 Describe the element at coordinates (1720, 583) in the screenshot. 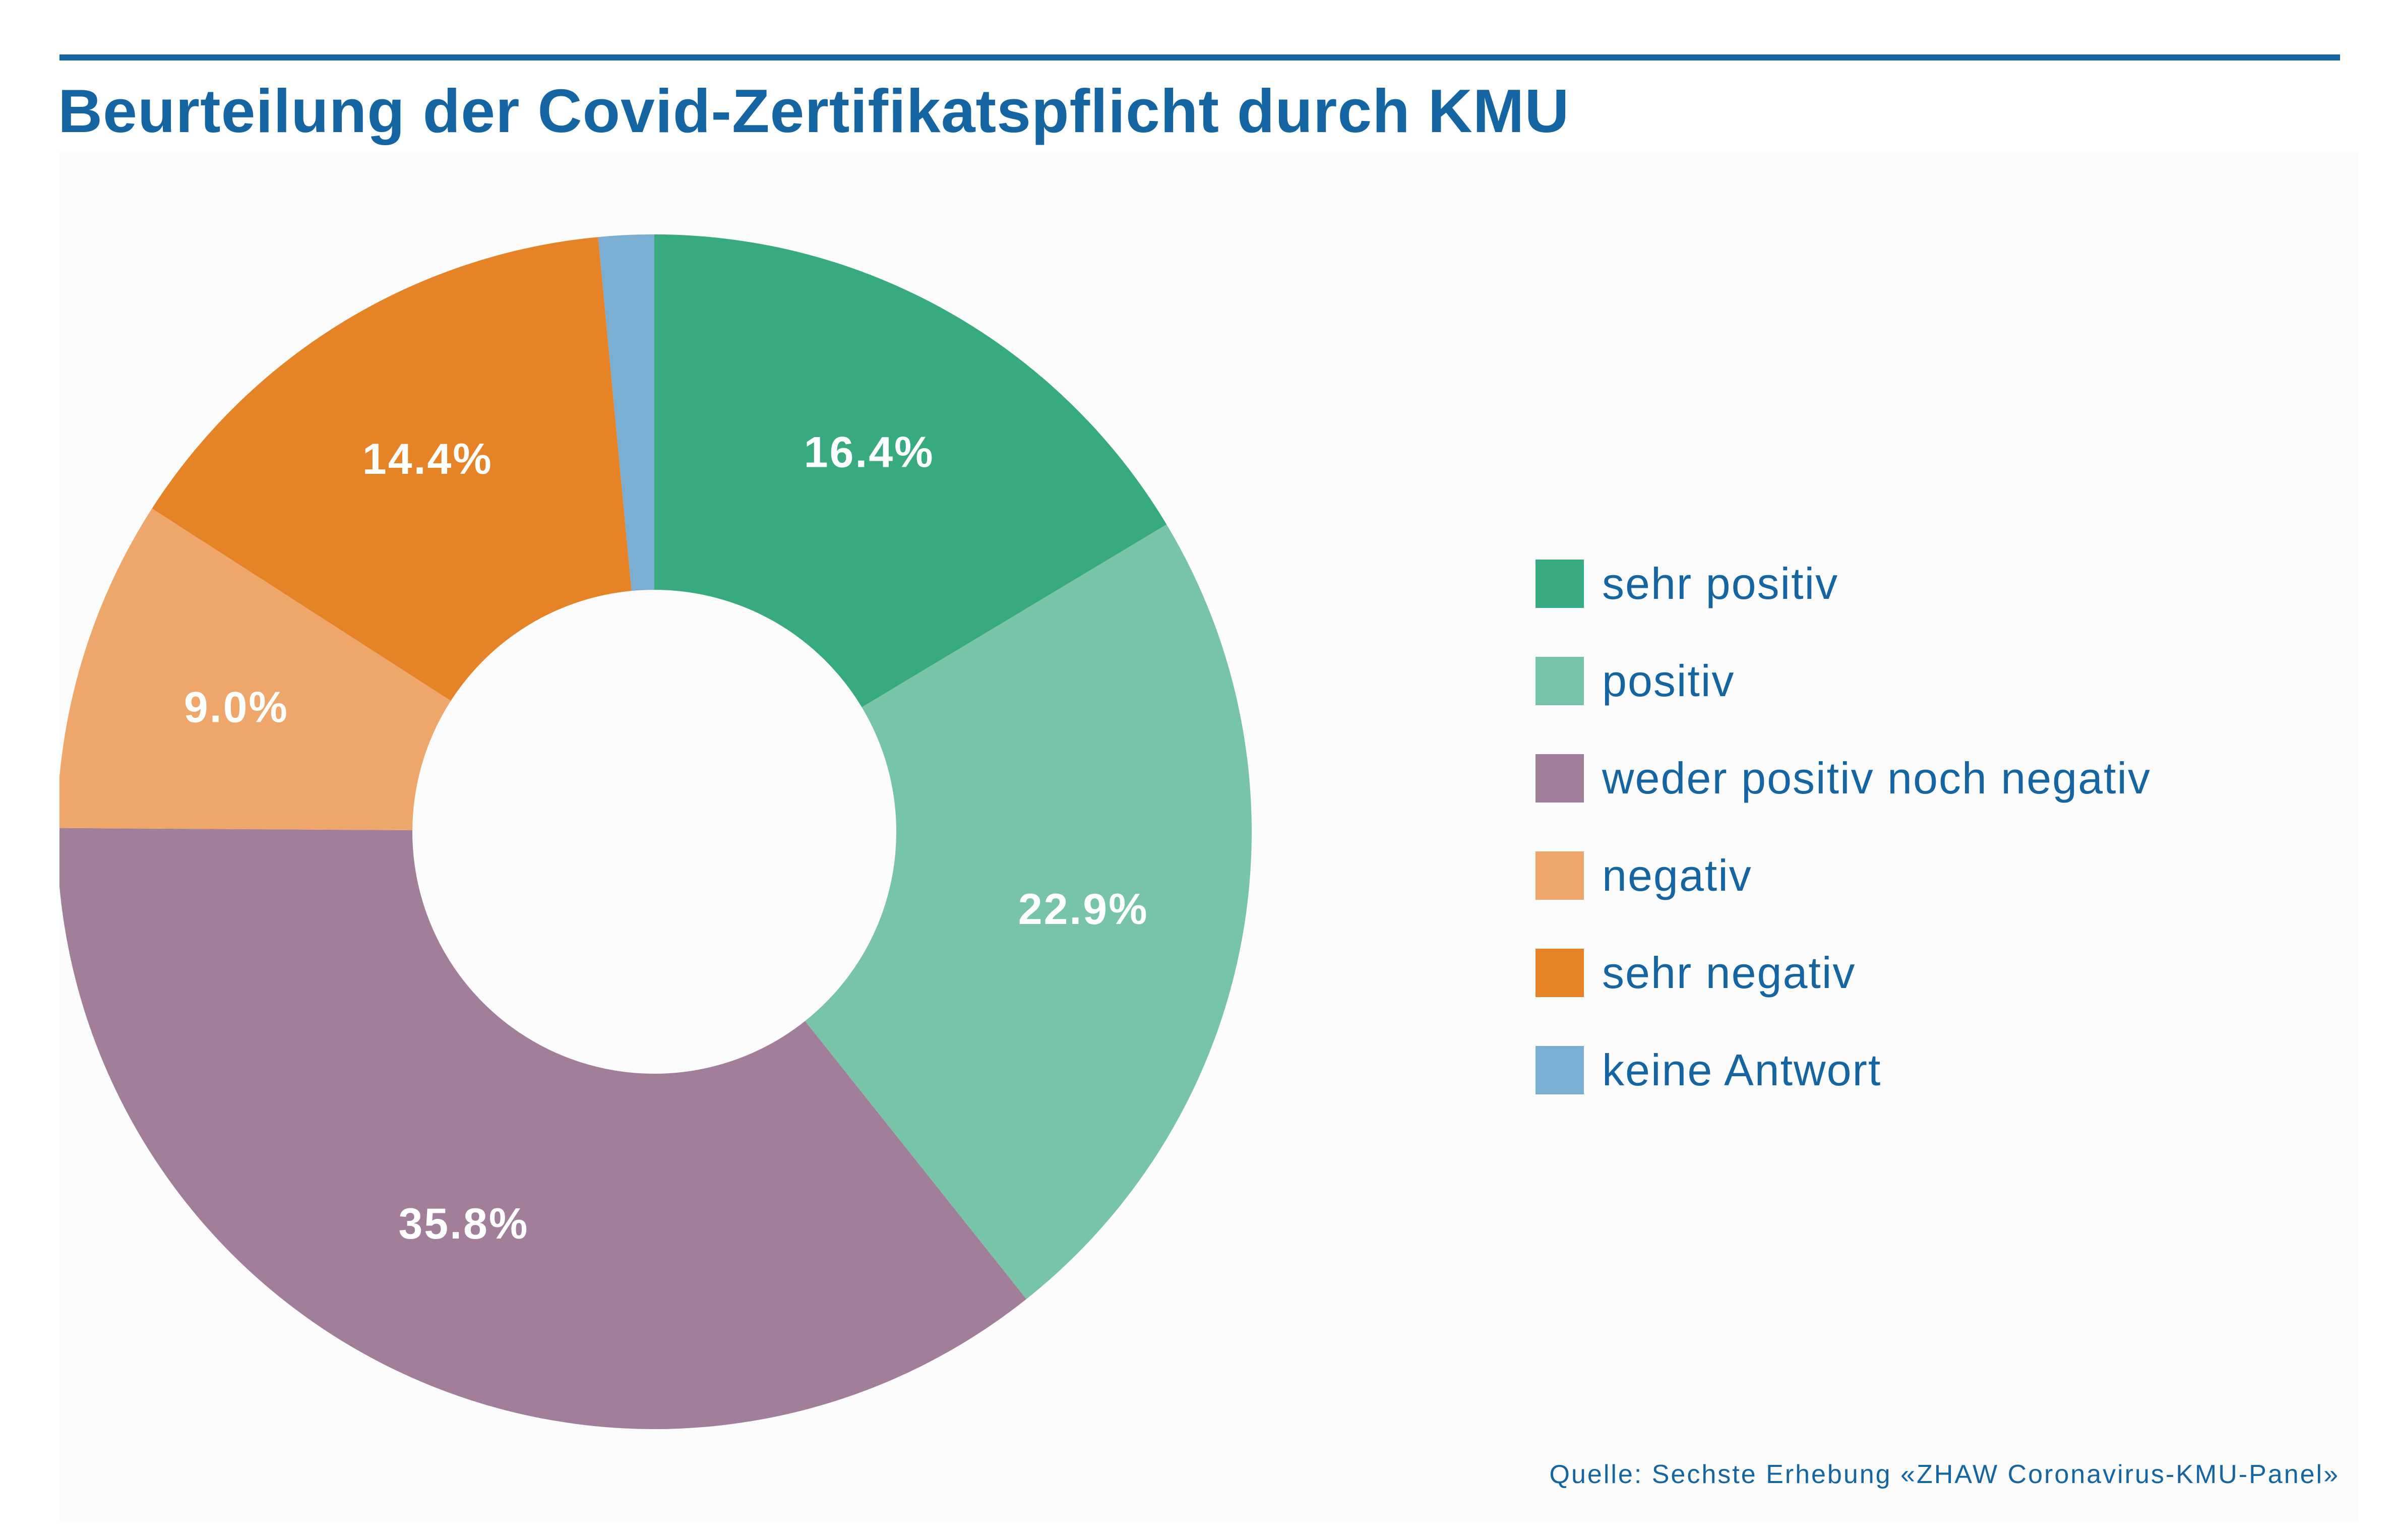

I see `legend-label-0: sehr positiv` at that location.